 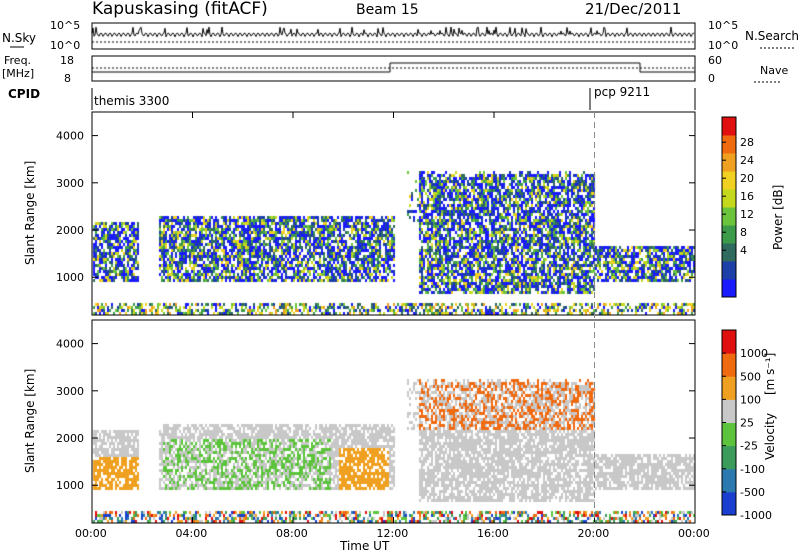 I want to click on power-colorbar-label: Power [dB], so click(x=778, y=217).